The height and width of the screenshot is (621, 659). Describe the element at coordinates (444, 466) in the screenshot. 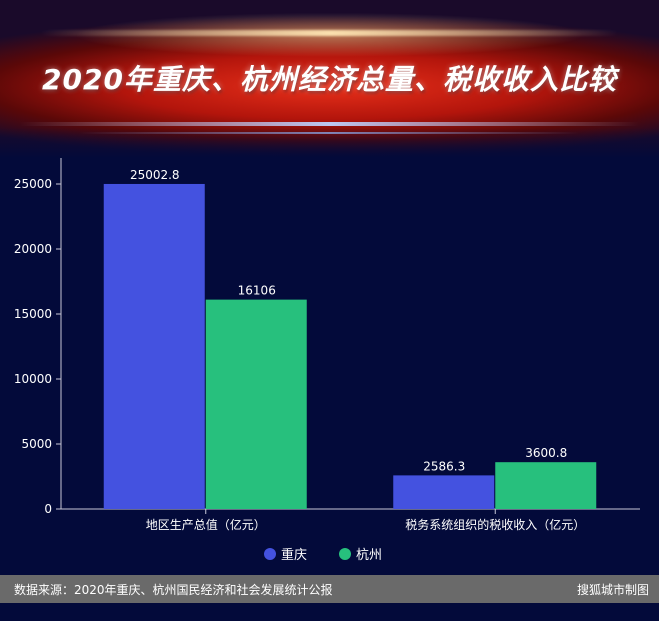

I see `data-label: 2586.3` at that location.